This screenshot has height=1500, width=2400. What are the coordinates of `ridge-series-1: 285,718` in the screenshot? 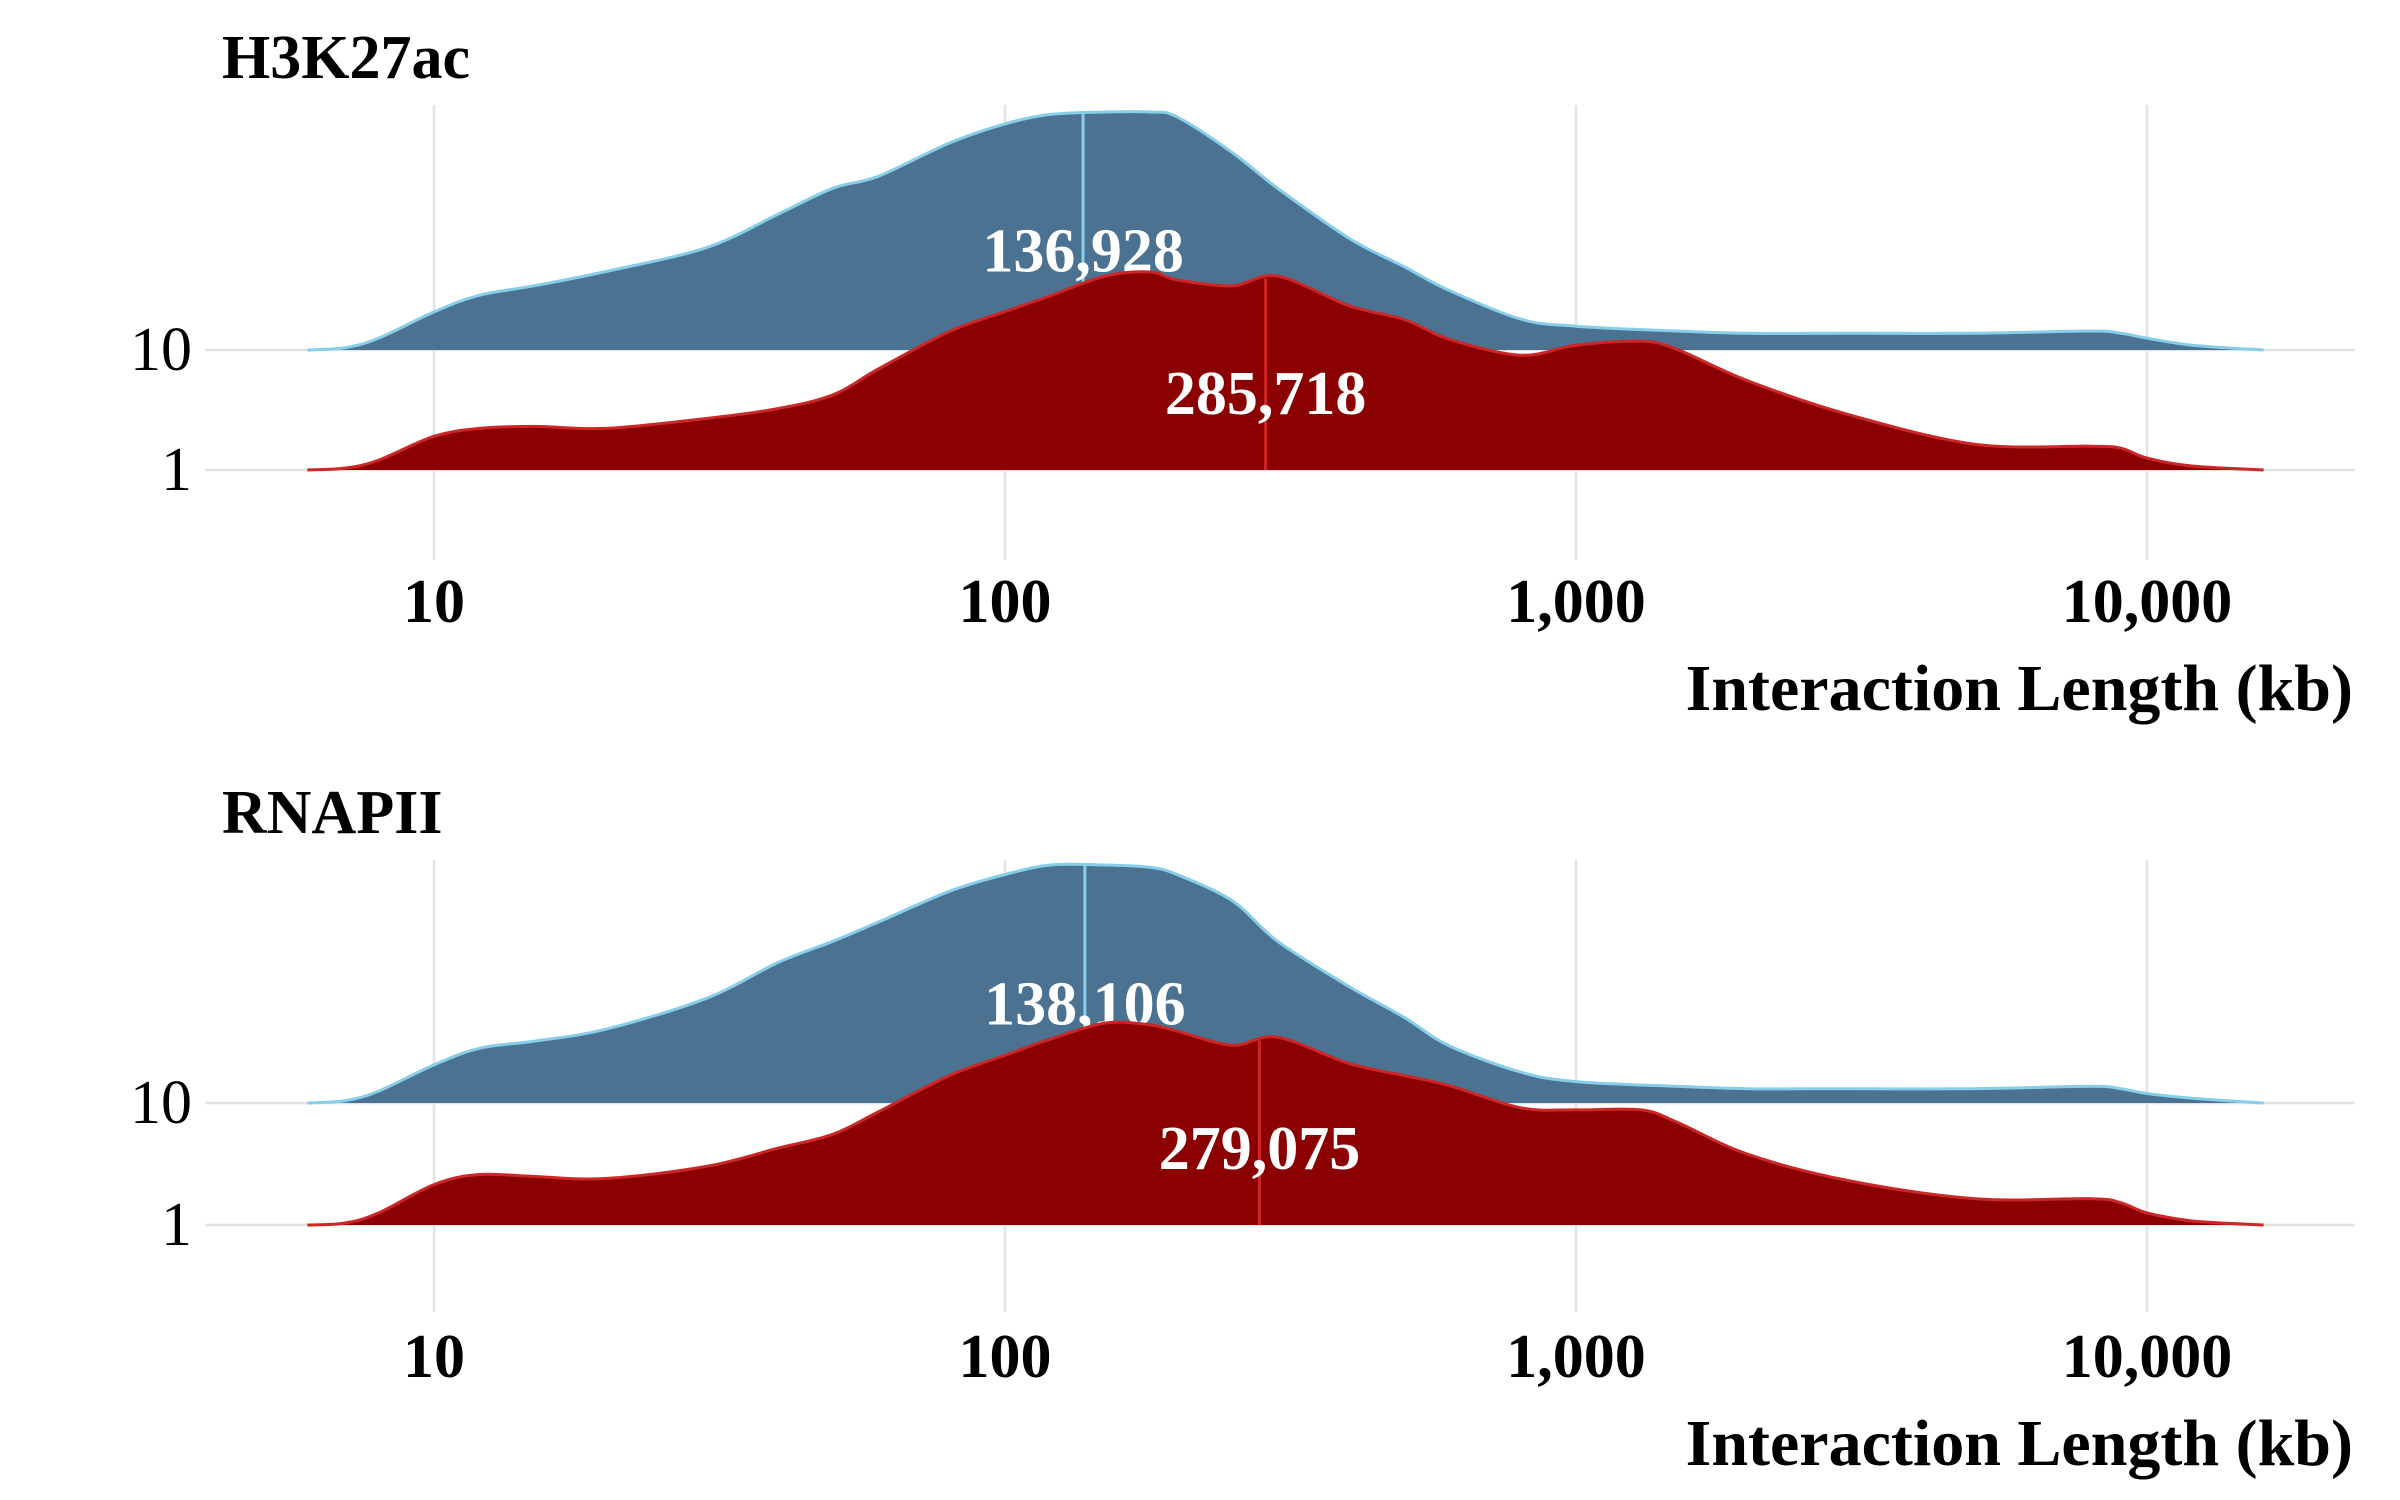 It's located at (1285, 371).